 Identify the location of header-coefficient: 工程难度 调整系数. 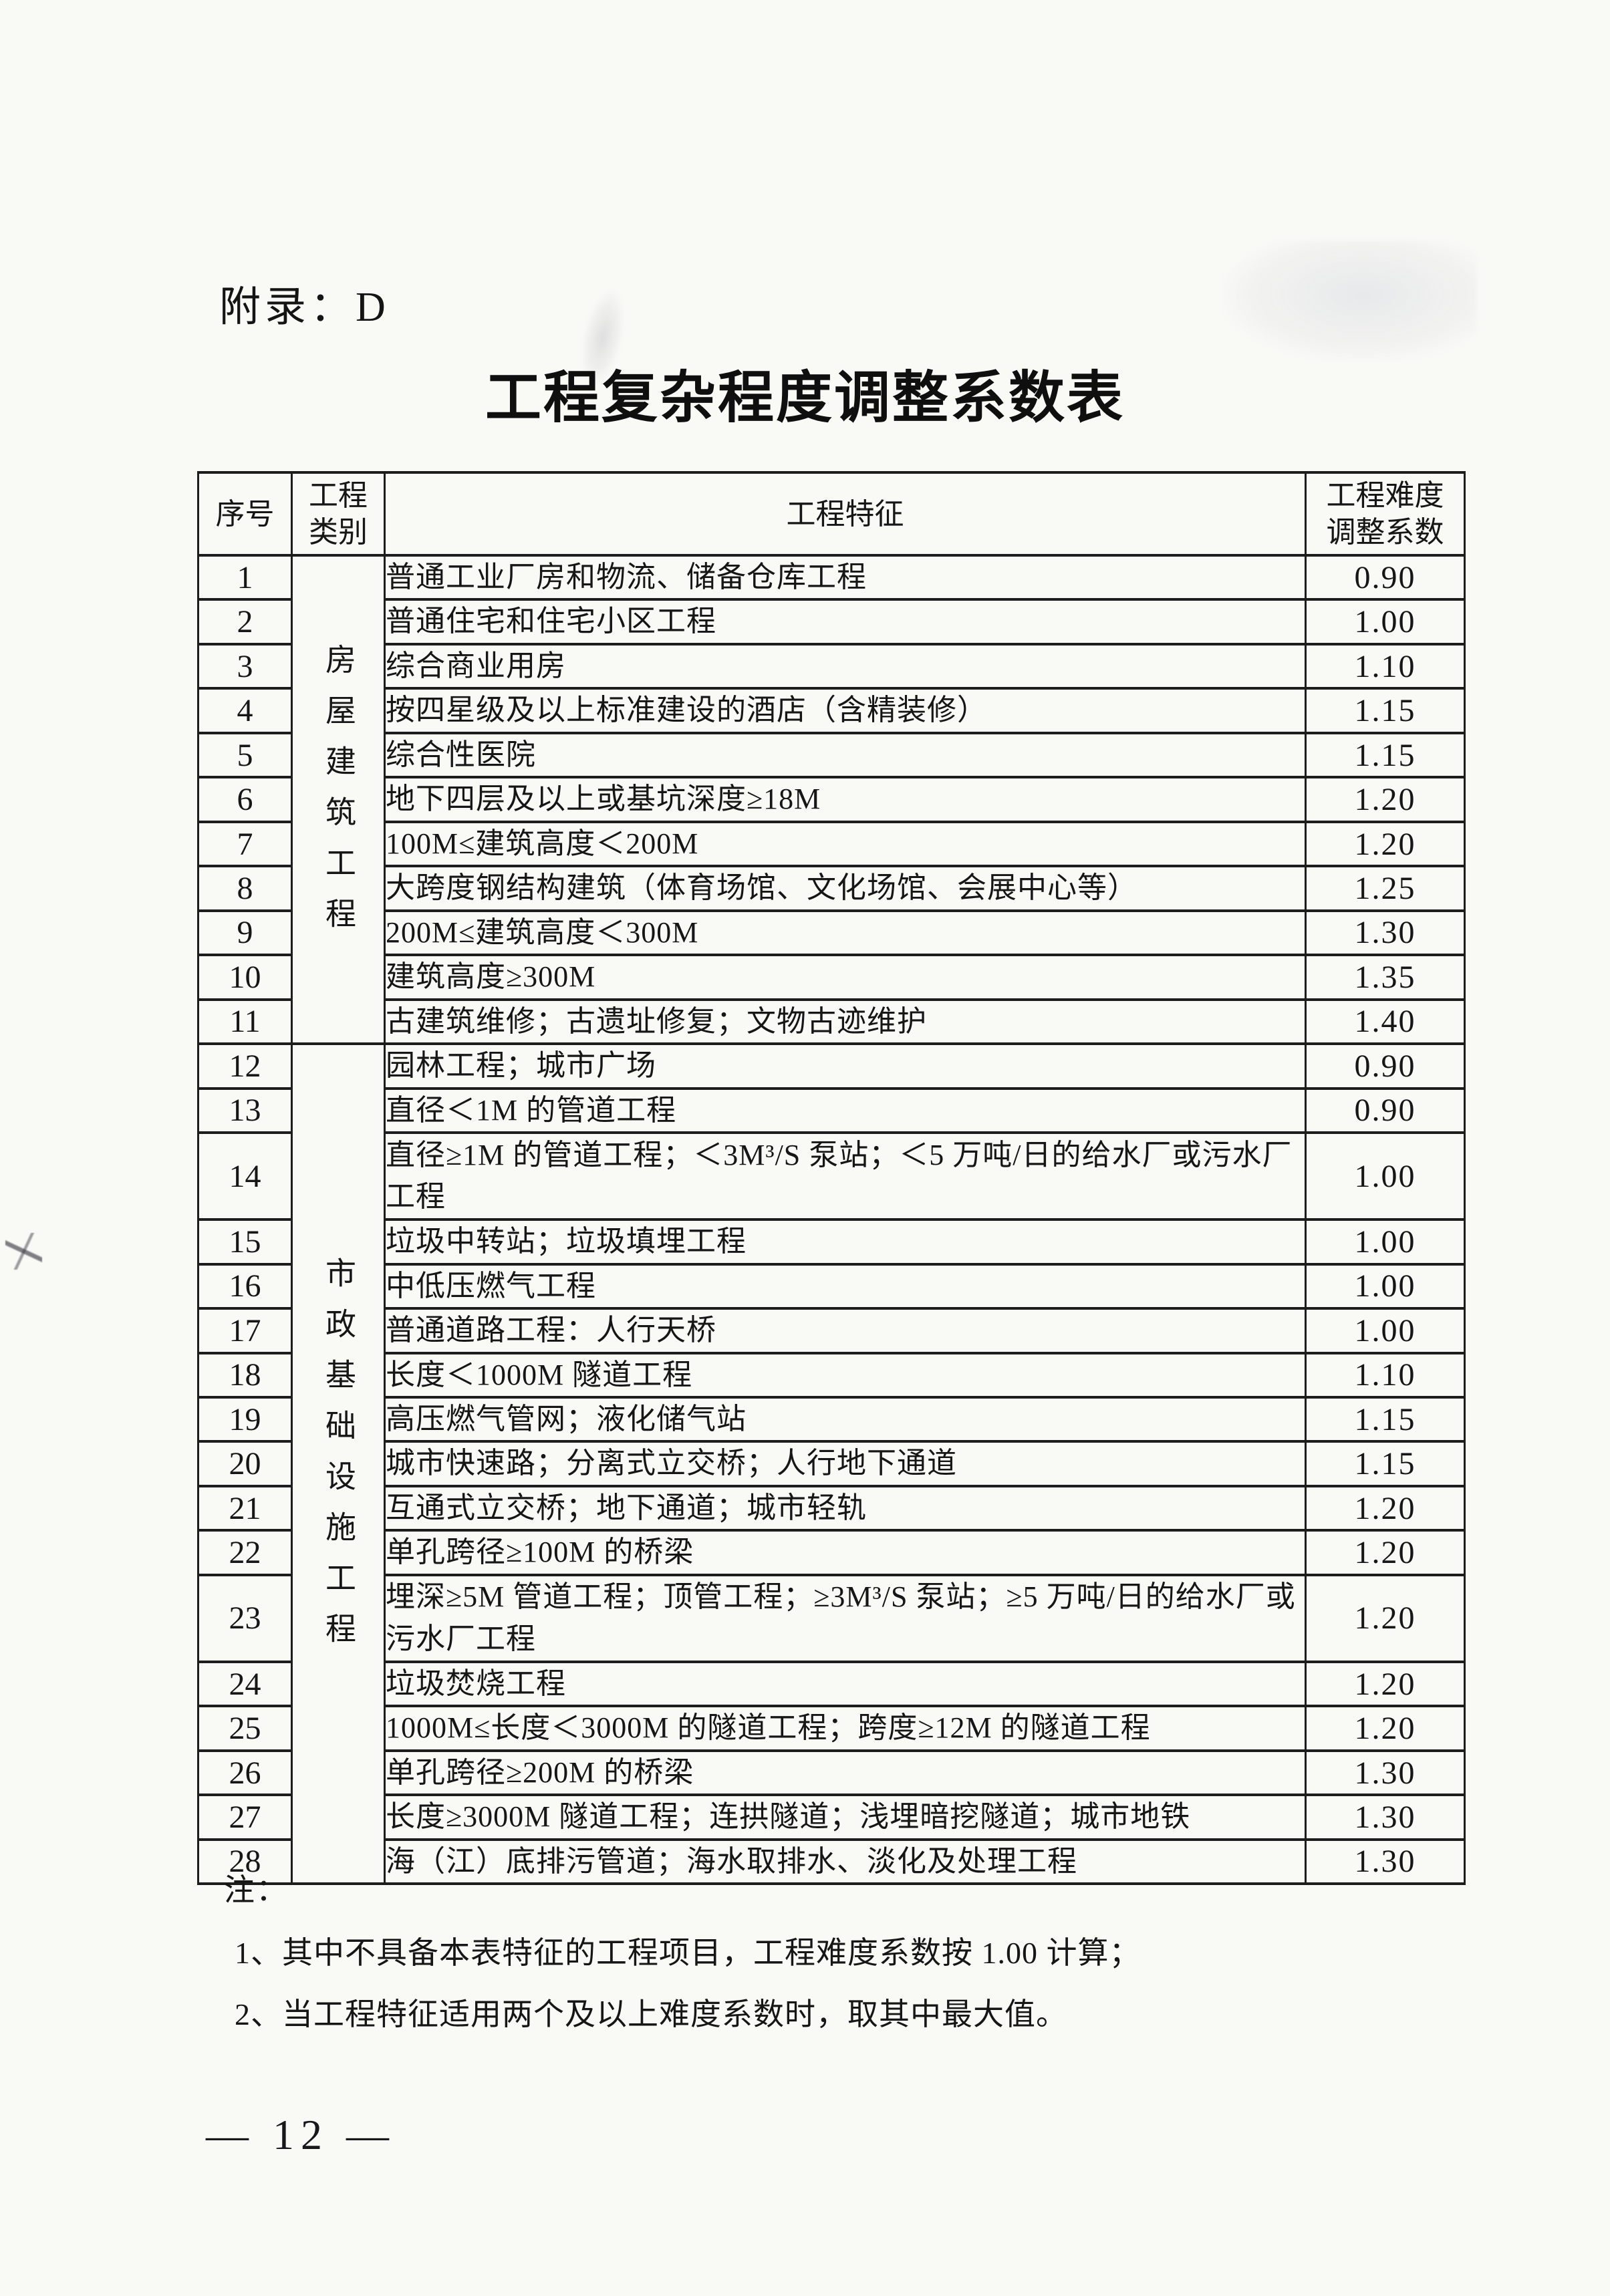
(1385, 514).